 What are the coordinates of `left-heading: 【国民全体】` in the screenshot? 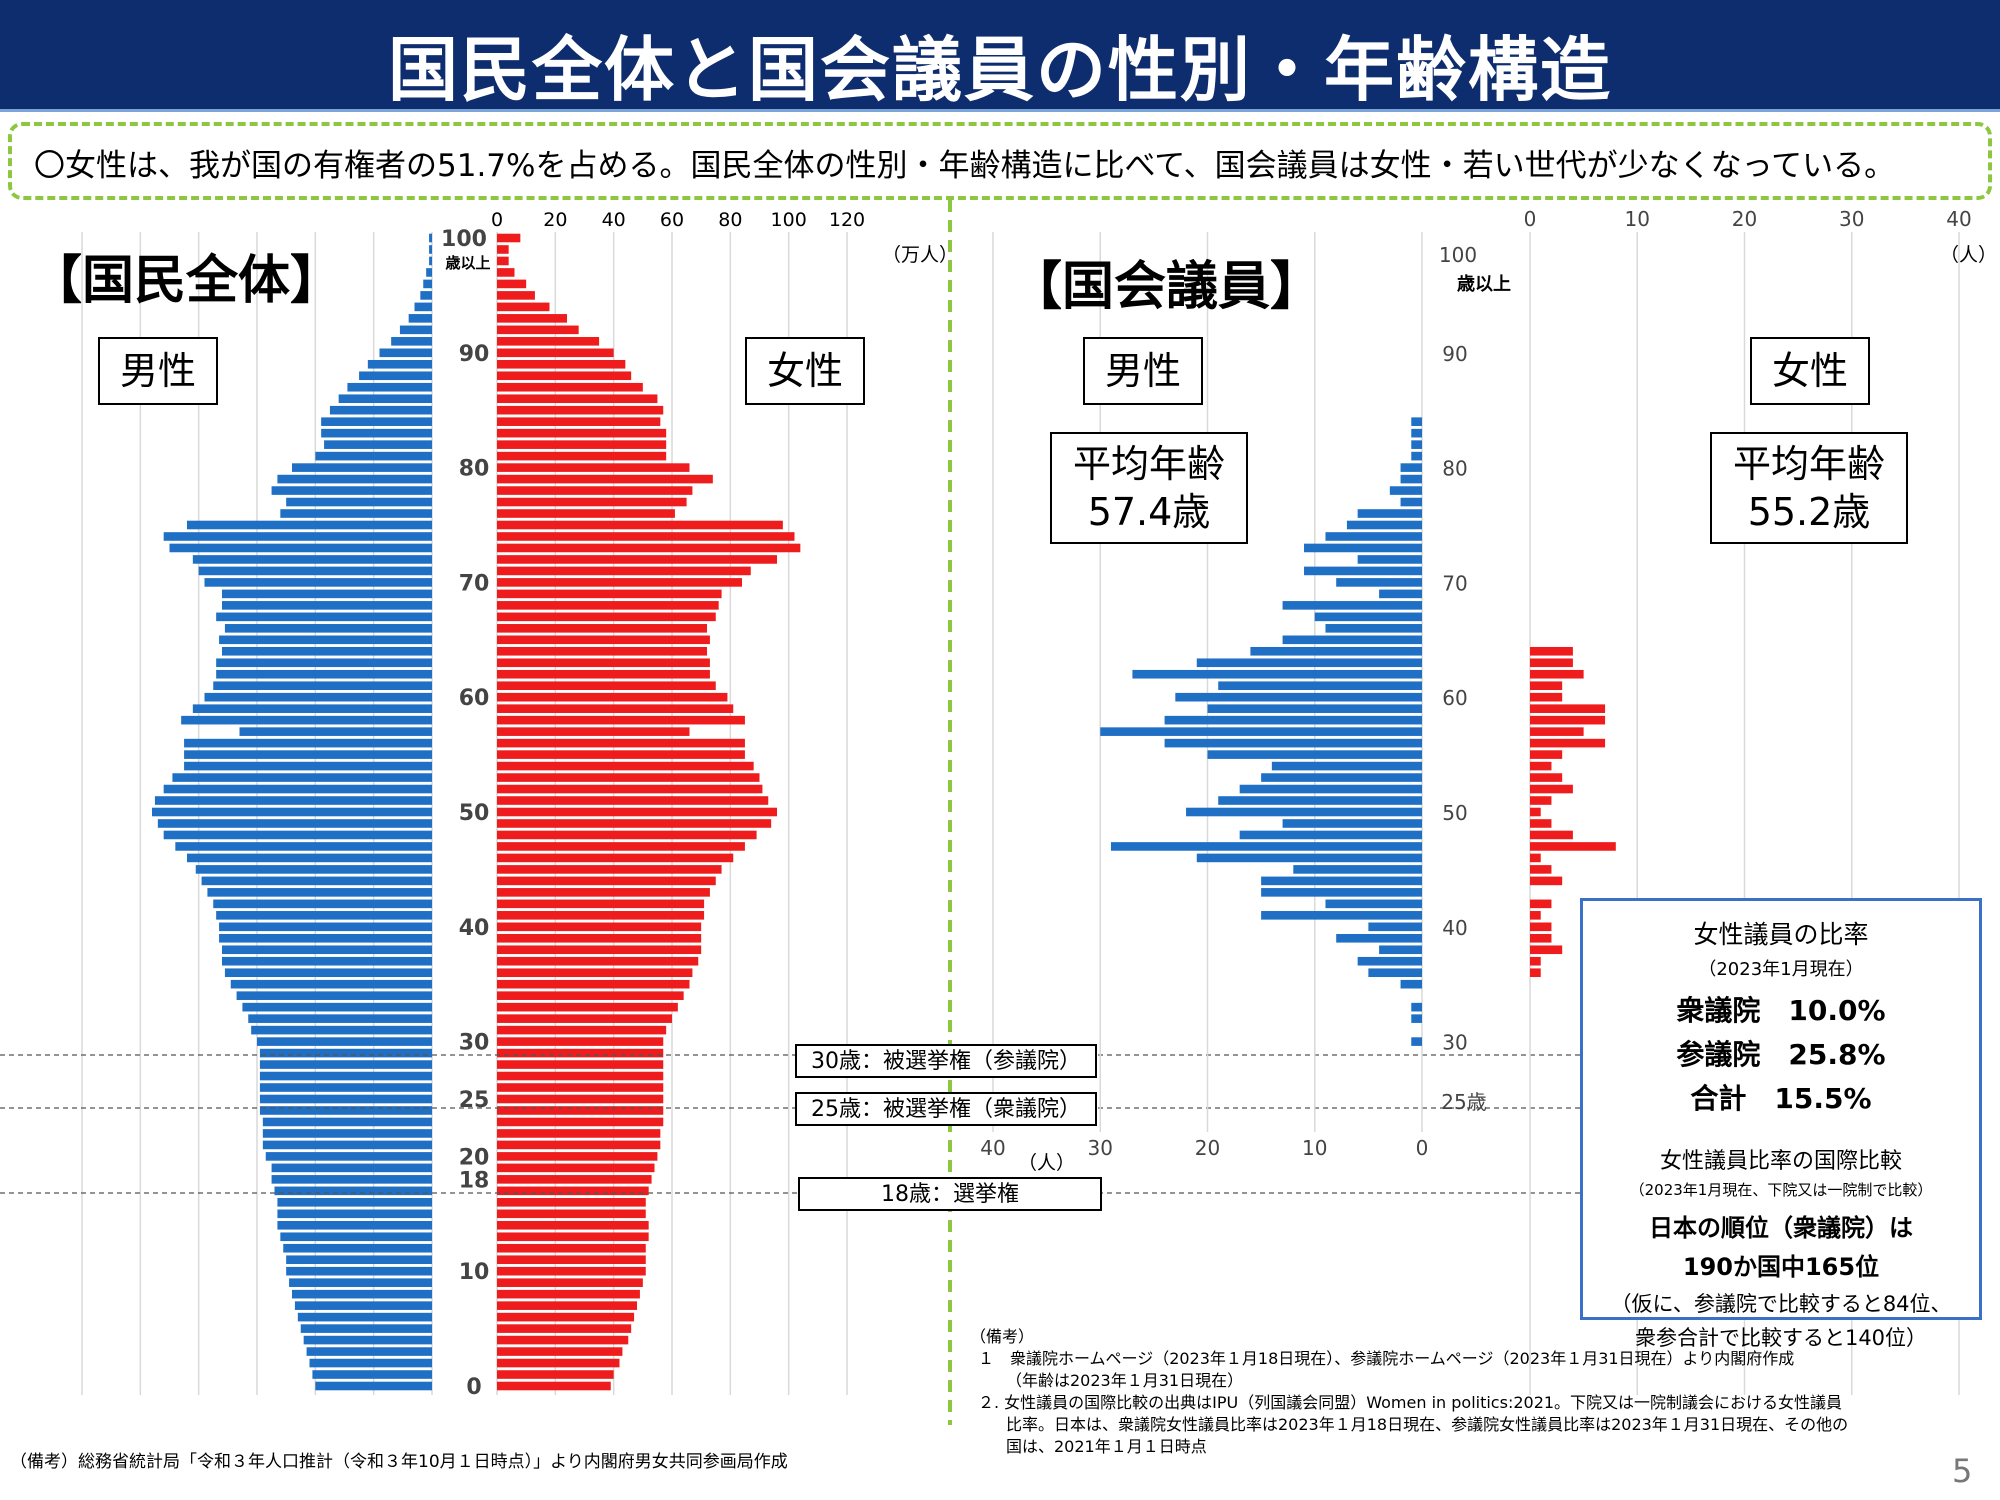 It's located at (186, 281).